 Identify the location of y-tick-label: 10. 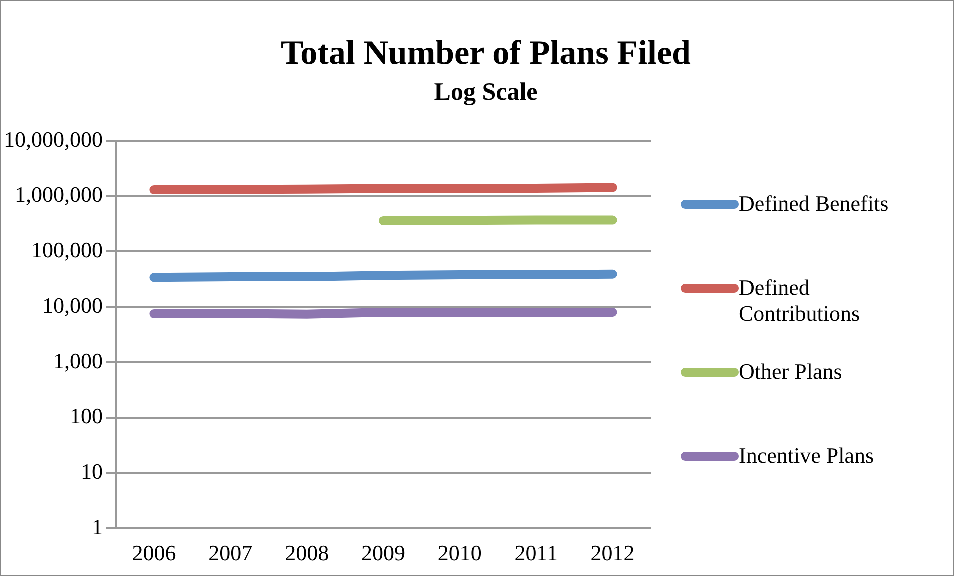
(92, 471).